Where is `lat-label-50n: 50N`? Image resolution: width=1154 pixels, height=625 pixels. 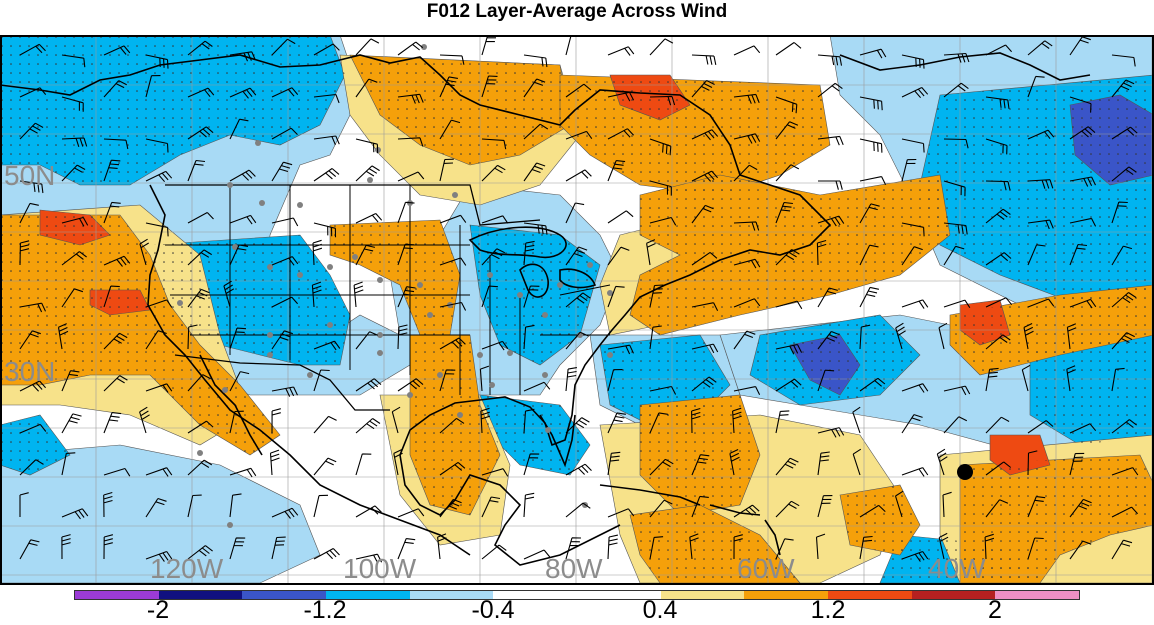
lat-label-50n: 50N is located at coordinates (30, 175).